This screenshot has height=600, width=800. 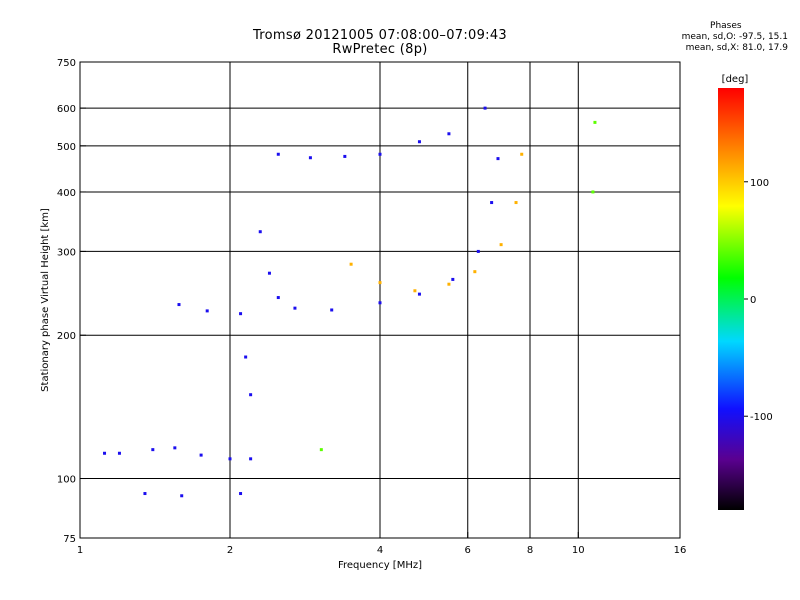 I want to click on colorbar-label: [deg], so click(x=735, y=79).